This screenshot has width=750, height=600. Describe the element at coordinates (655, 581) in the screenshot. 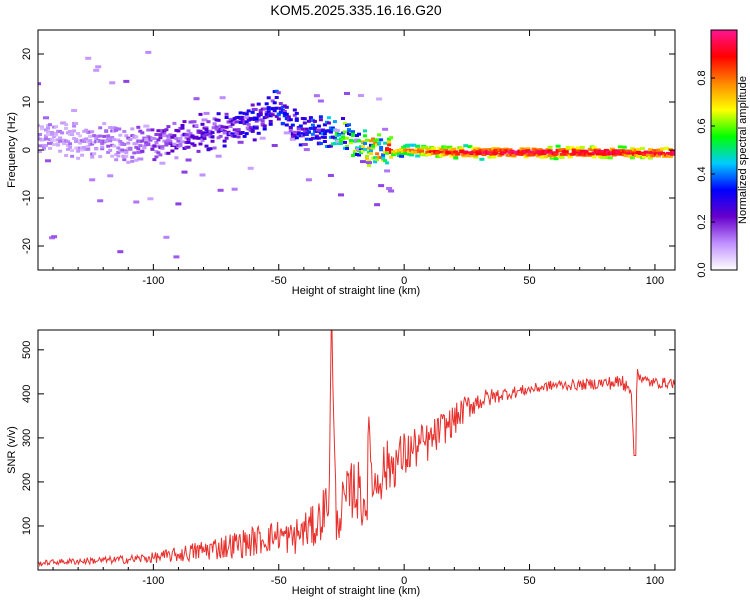

I see `x-tick-label: 100` at that location.